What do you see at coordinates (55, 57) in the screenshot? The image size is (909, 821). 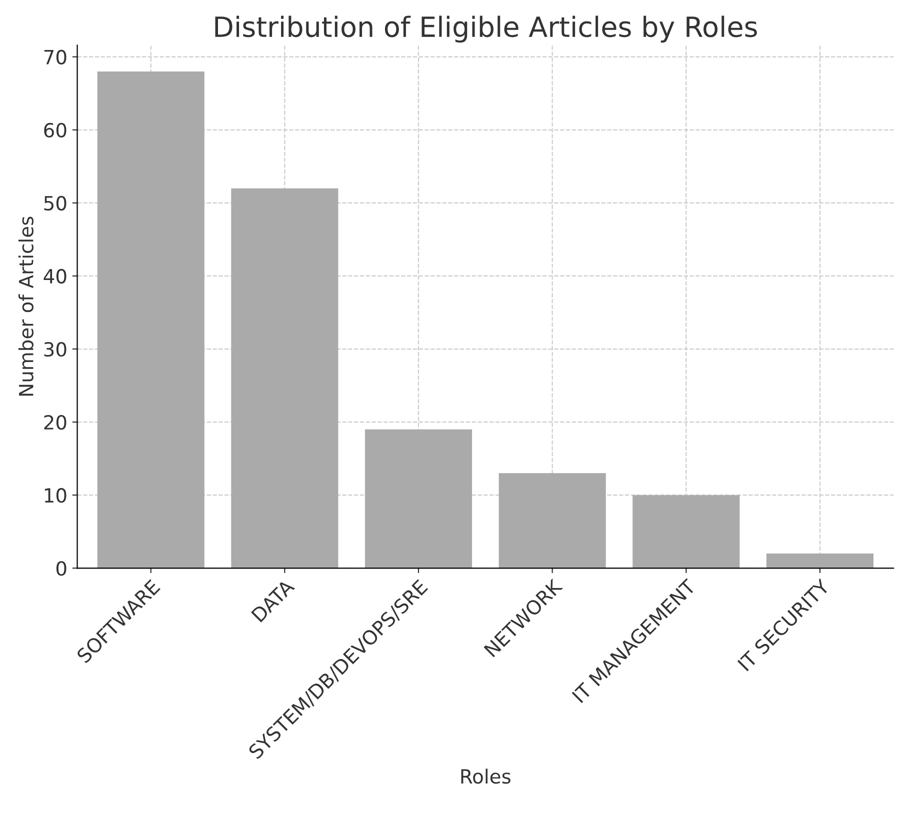 I see `y-tick-label: 70` at bounding box center [55, 57].